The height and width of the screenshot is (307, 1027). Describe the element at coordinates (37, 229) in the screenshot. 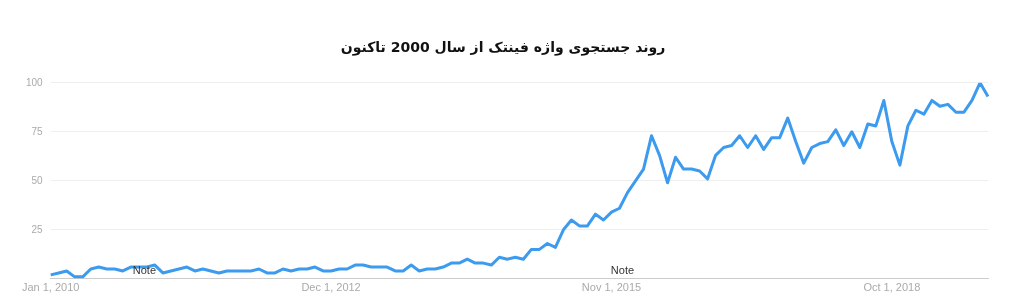

I see `y-tick-label: 25` at that location.